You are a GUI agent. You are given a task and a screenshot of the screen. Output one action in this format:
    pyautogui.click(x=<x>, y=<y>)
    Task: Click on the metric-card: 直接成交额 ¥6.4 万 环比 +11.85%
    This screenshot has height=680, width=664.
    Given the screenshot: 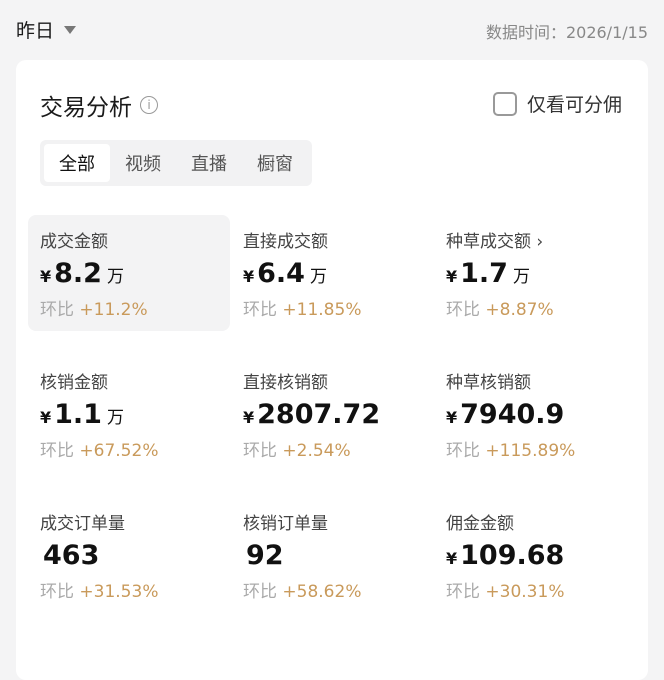 What is the action you would take?
    pyautogui.click(x=332, y=273)
    